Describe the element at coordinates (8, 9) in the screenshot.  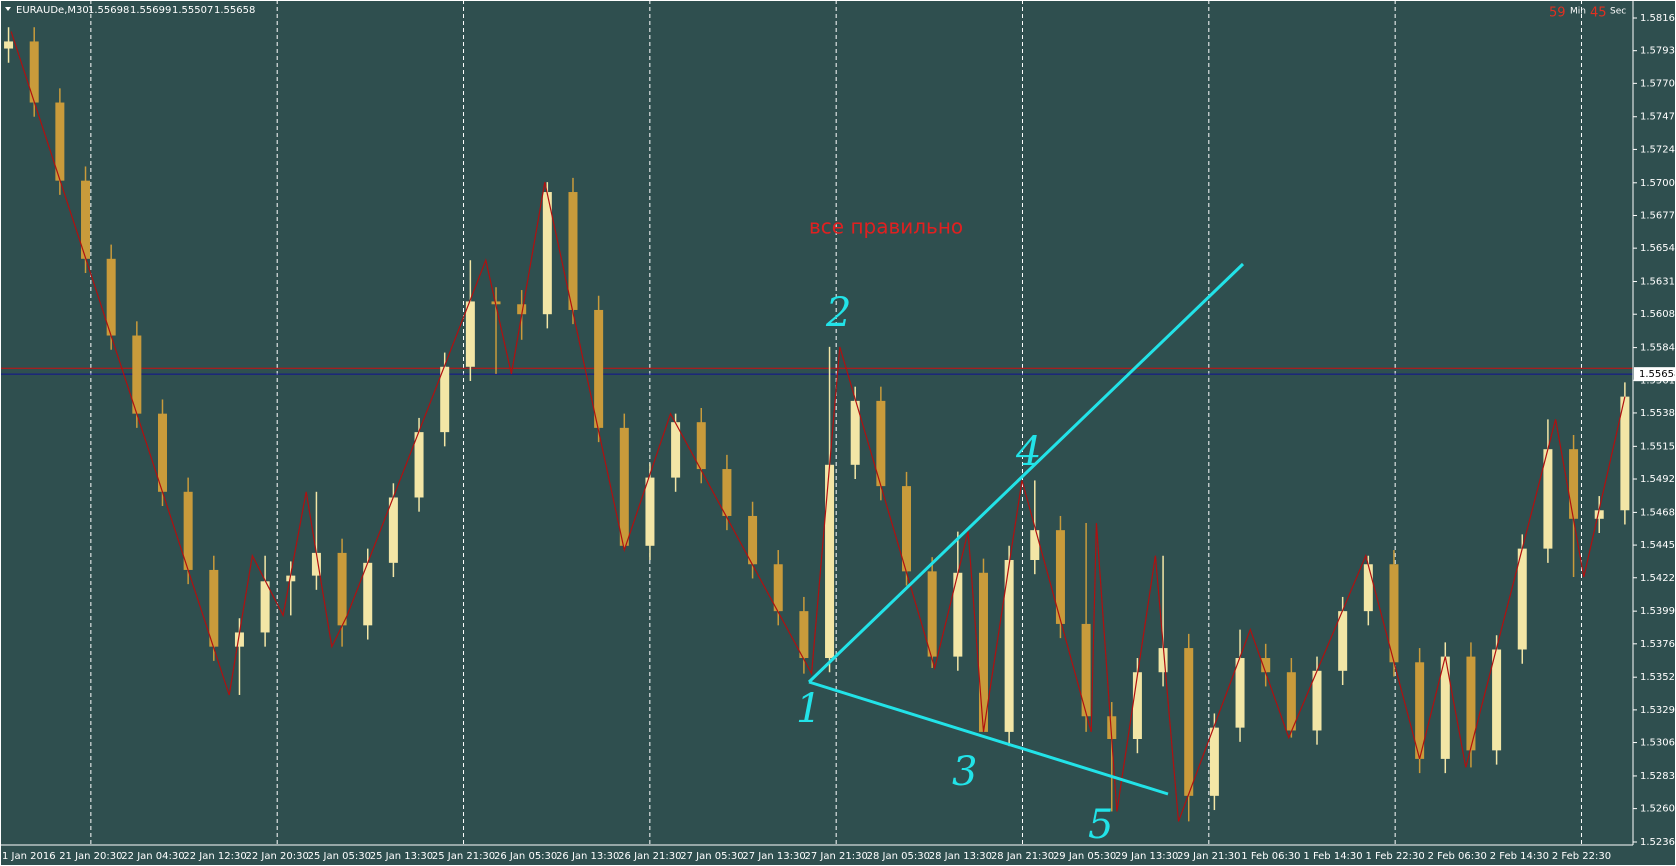
I see `menu-arrow` at that location.